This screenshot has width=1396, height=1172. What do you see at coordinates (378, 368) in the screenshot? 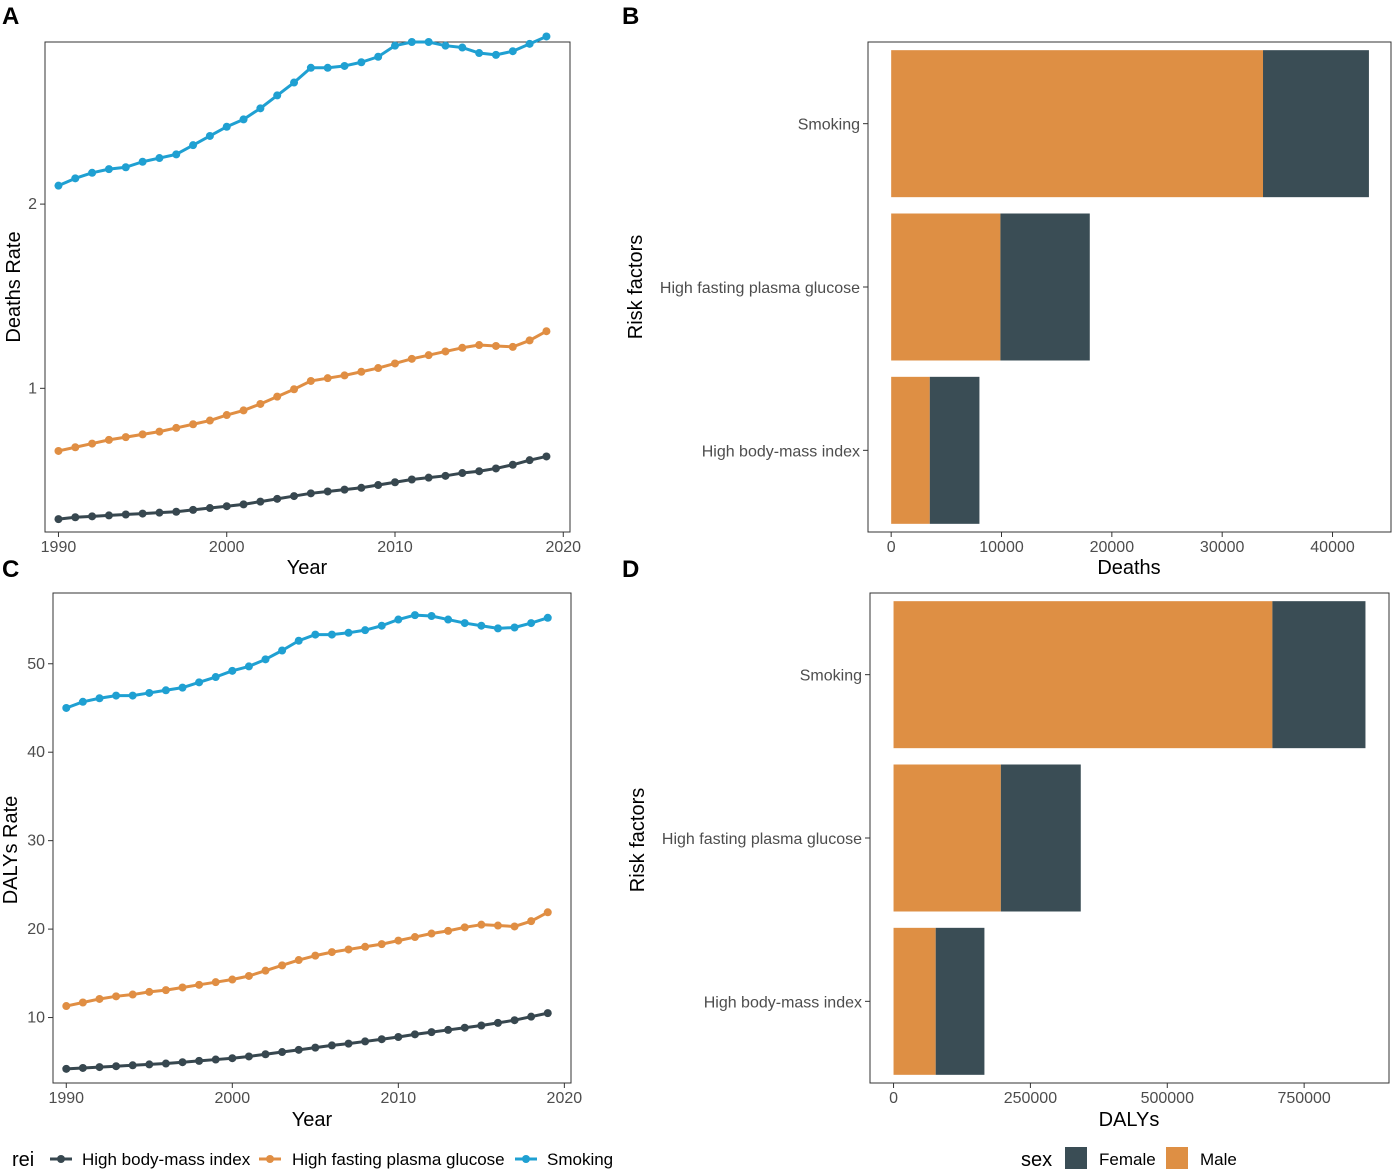
I see `data-point-high-fasting-plasma-glucose-2009` at bounding box center [378, 368].